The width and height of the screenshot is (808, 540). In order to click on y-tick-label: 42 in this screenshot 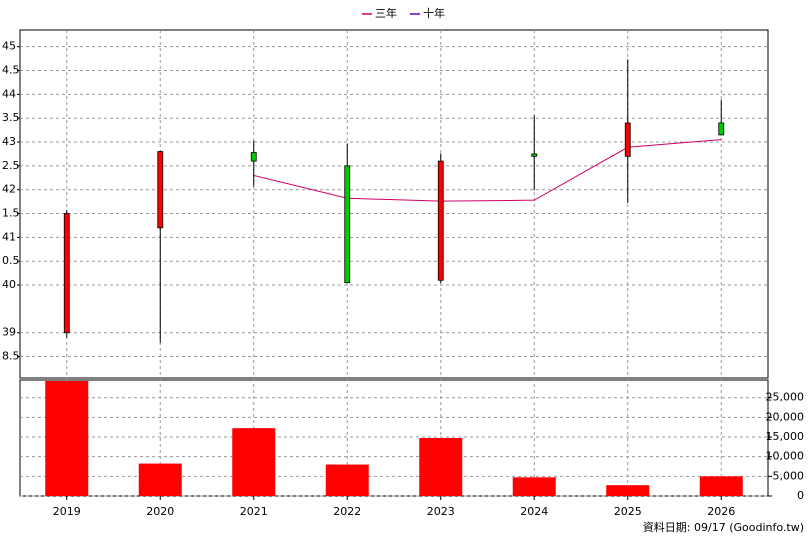, I will do `click(9, 189)`.